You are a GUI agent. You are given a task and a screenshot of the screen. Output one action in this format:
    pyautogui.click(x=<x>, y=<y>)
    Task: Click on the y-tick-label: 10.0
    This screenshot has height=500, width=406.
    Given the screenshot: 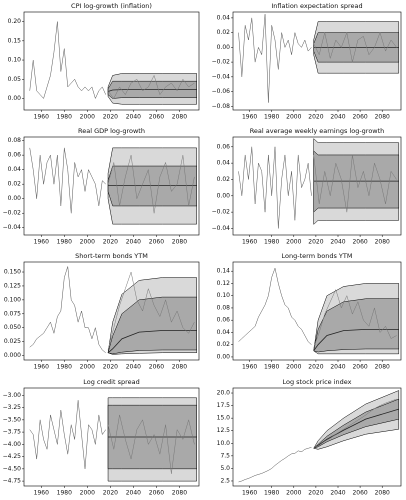 What is the action you would take?
    pyautogui.click(x=224, y=443)
    